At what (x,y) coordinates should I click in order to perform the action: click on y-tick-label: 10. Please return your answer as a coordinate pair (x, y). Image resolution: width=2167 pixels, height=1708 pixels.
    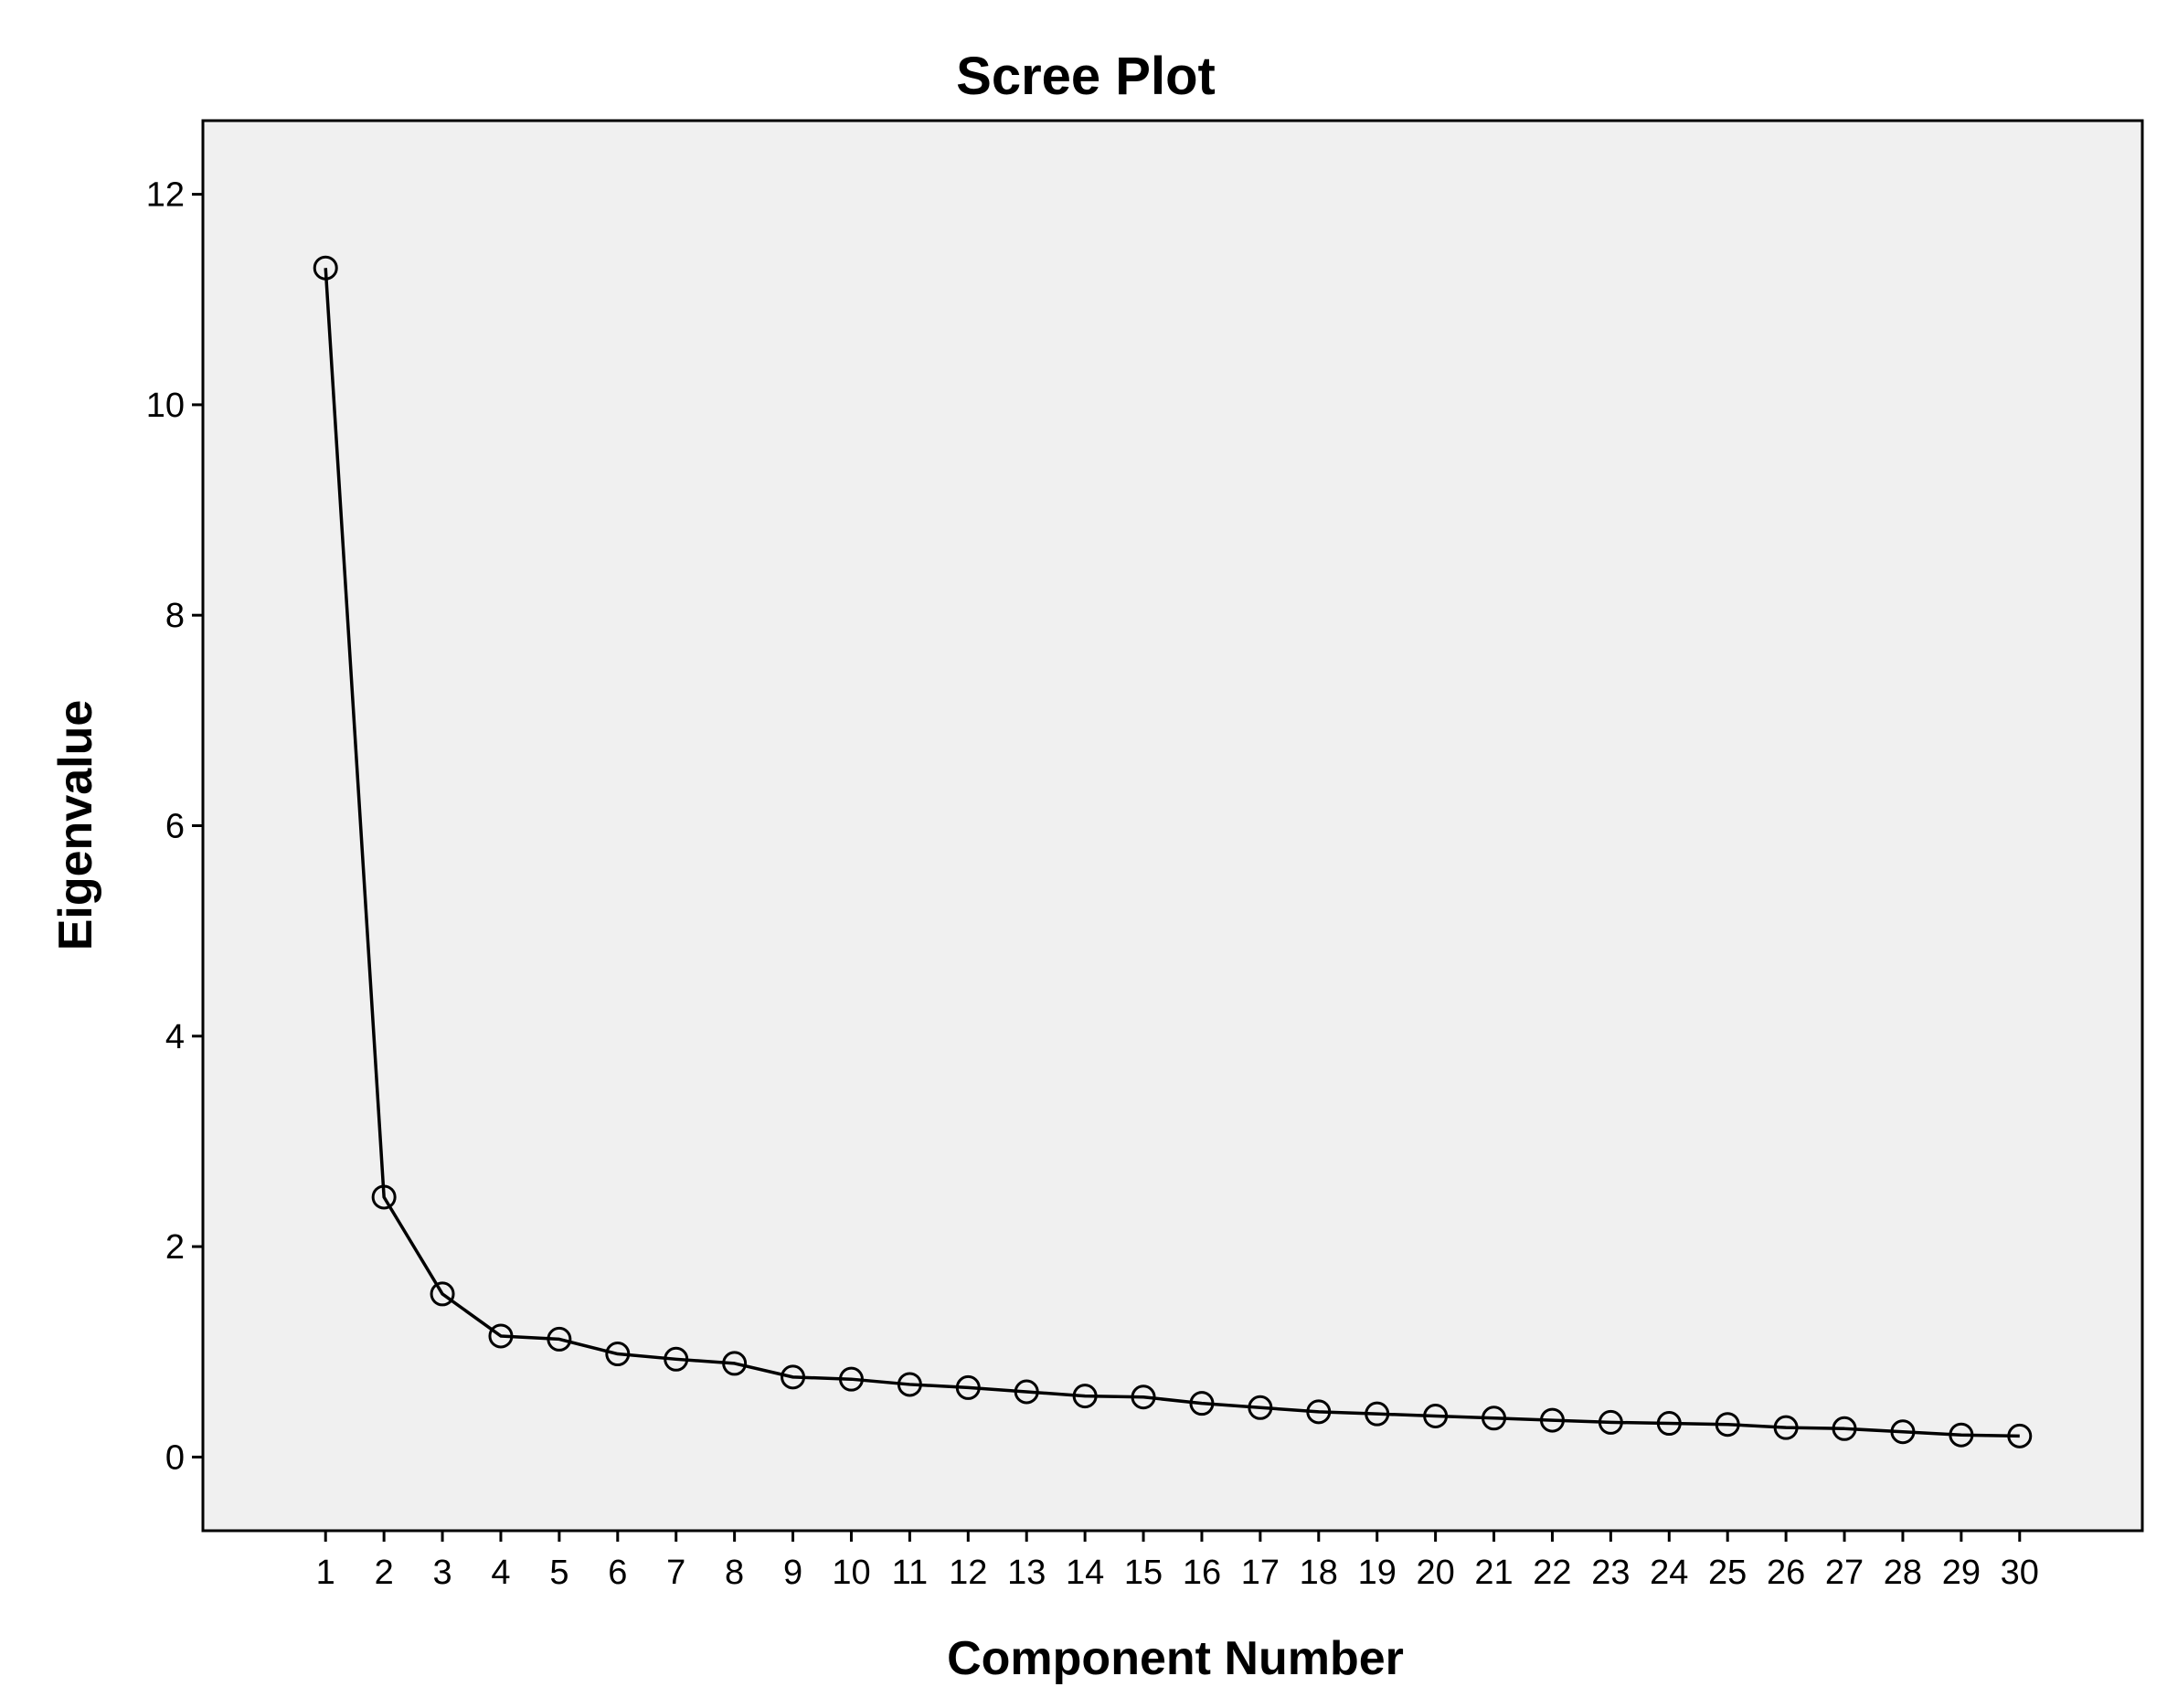
    Looking at the image, I should click on (165, 406).